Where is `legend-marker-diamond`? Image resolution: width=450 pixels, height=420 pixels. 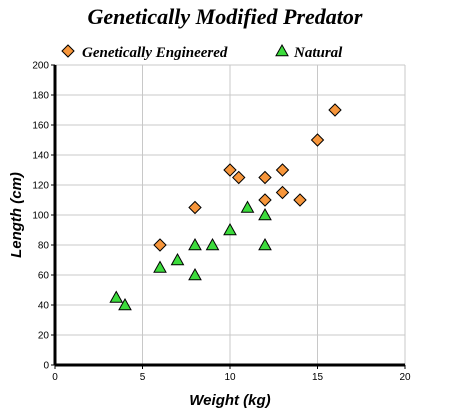 legend-marker-diamond is located at coordinates (68, 51).